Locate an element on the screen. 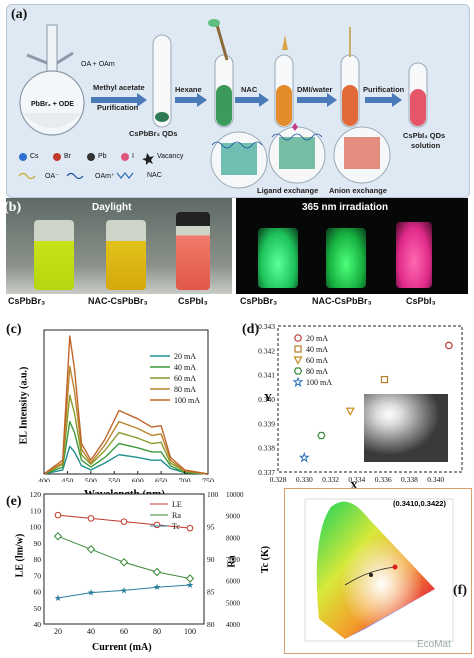 The width and height of the screenshot is (474, 658). panel-e-ylabel-ra: Ra is located at coordinates (232, 561).